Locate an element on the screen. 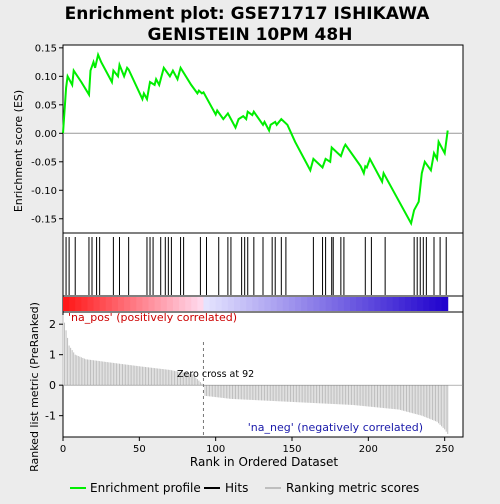 The image size is (500, 504). es-tick-label-3: 0.00 is located at coordinates (46, 134).